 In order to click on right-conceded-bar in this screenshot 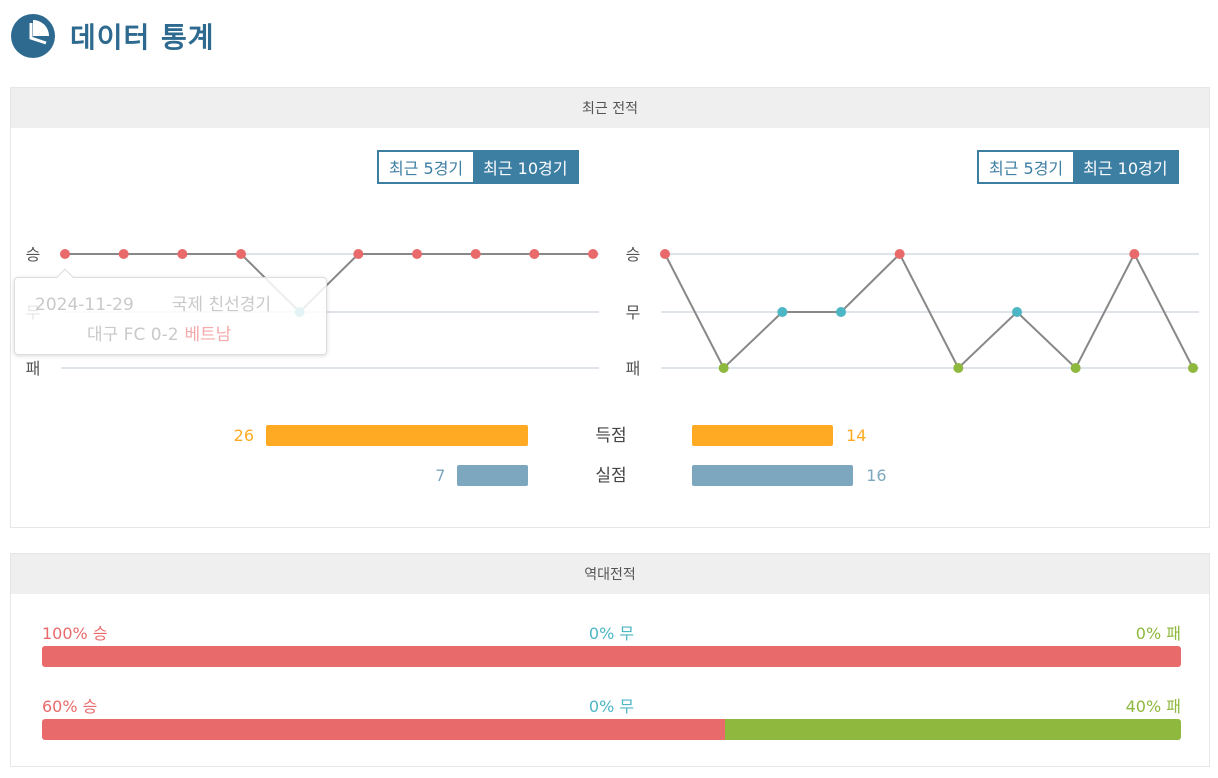, I will do `click(773, 475)`.